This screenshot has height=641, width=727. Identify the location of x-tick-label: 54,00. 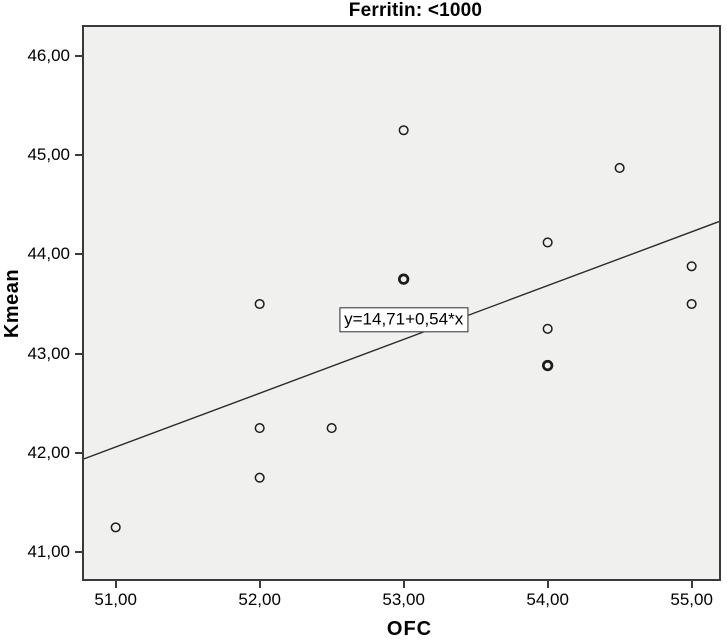
(547, 599).